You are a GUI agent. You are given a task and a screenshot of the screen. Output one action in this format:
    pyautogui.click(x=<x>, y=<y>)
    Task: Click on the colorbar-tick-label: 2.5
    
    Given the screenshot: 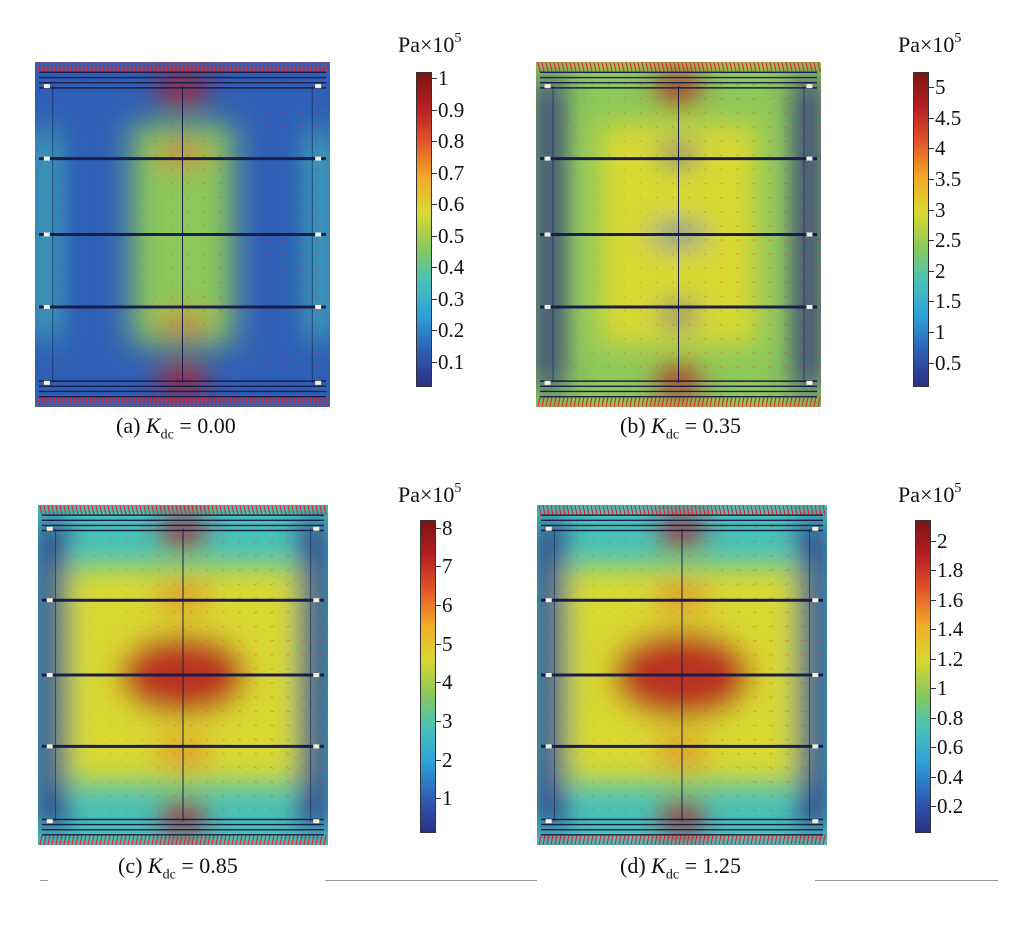 What is the action you would take?
    pyautogui.click(x=945, y=240)
    